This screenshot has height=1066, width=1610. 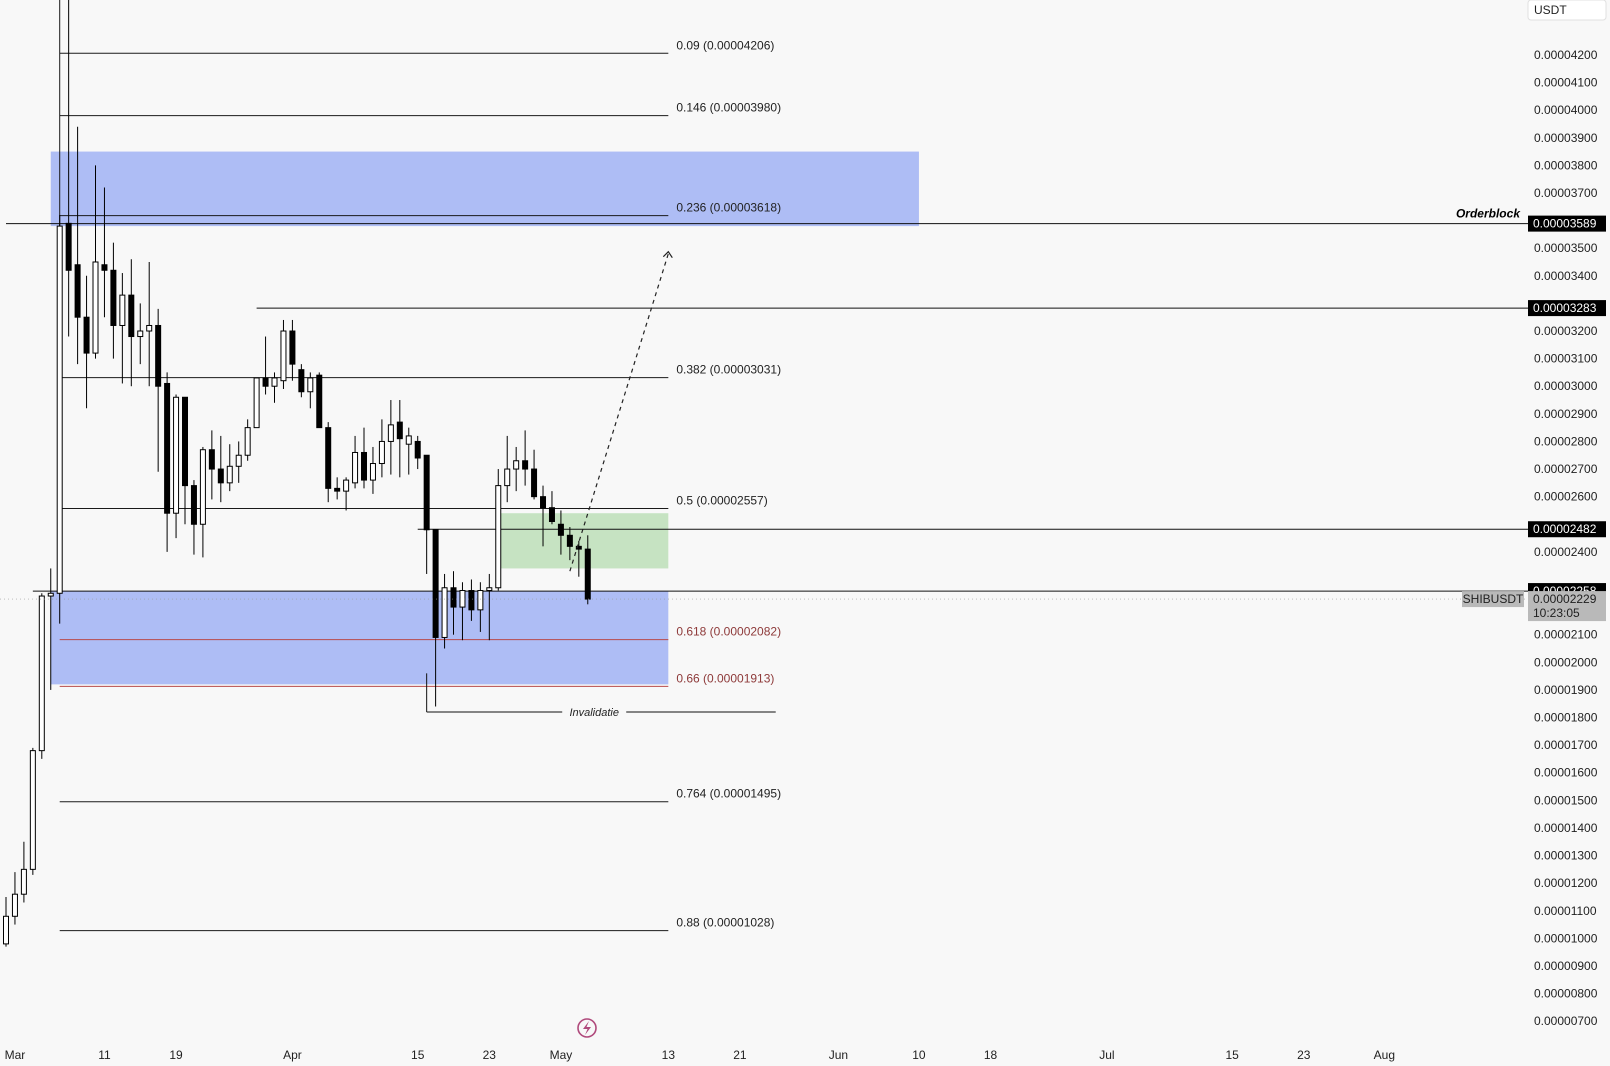 What do you see at coordinates (838, 1055) in the screenshot?
I see `date-tick-label: Jun` at bounding box center [838, 1055].